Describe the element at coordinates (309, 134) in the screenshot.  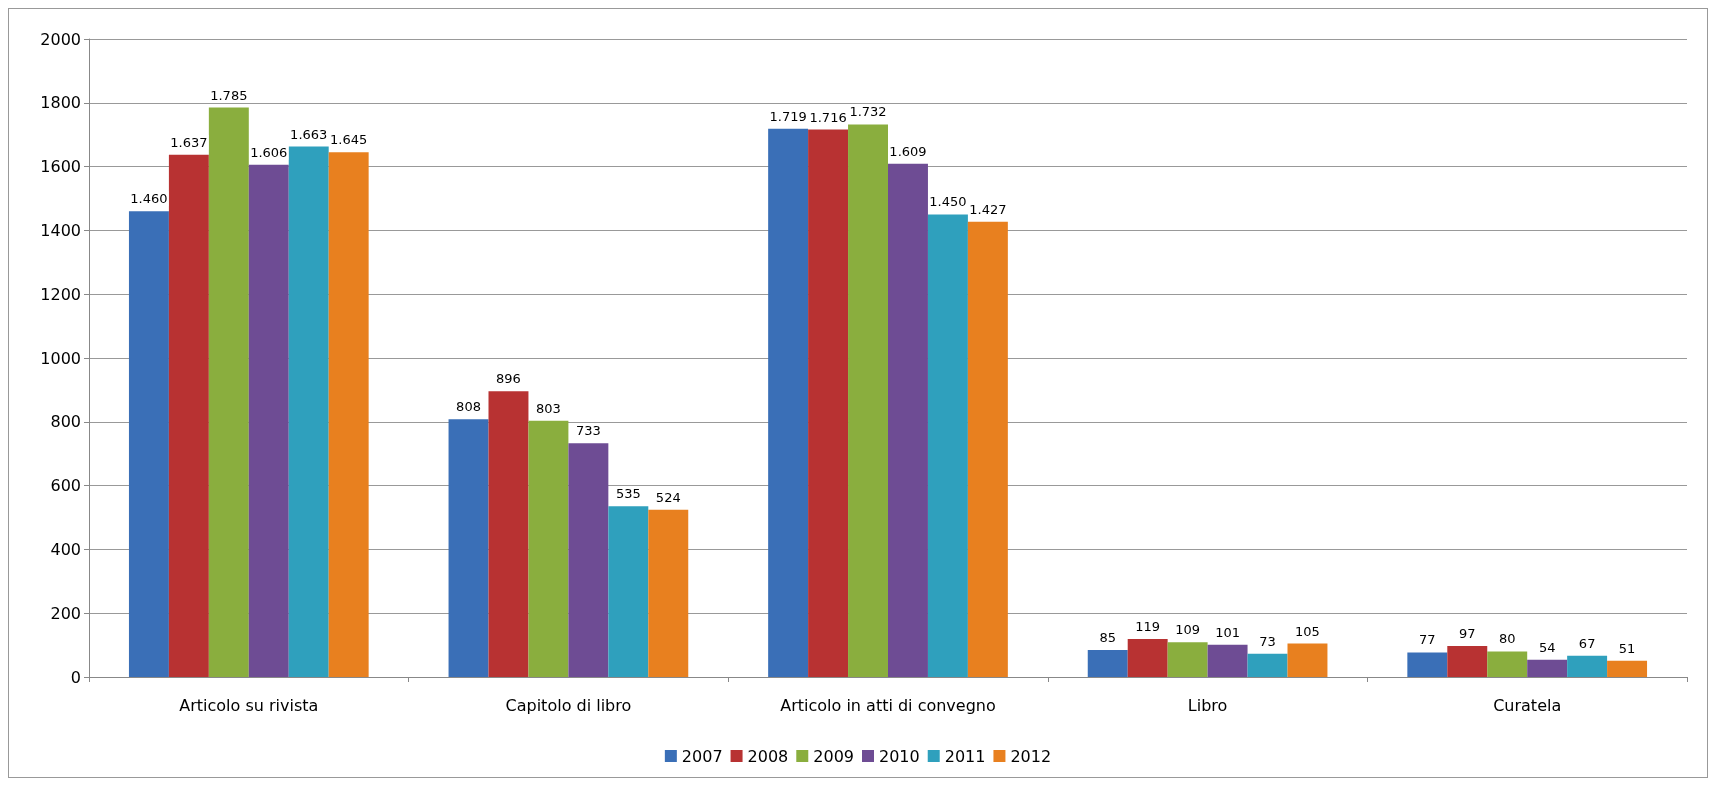
I see `data-label: 1.663` at that location.